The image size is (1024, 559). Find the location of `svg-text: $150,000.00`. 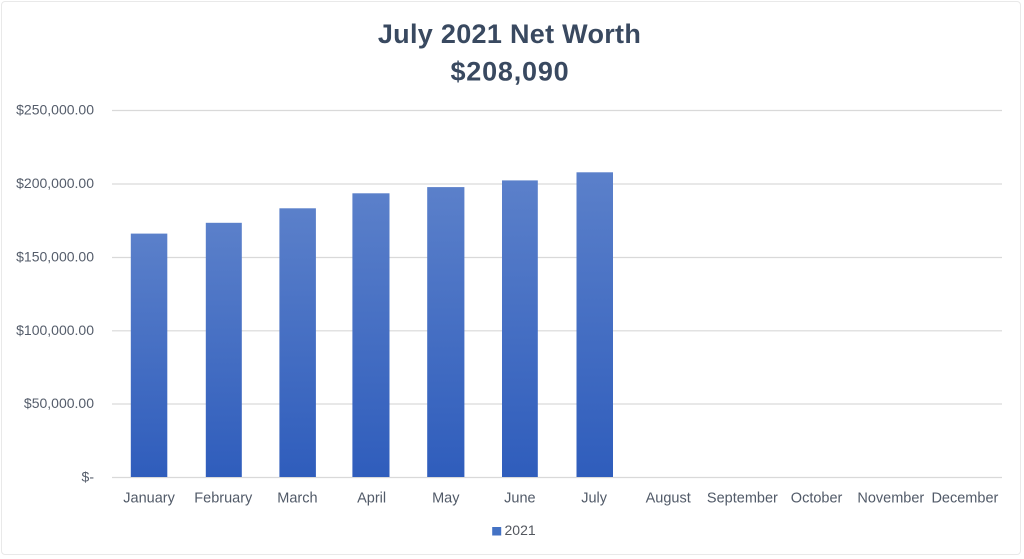

svg-text: $150,000.00 is located at coordinates (55, 257).